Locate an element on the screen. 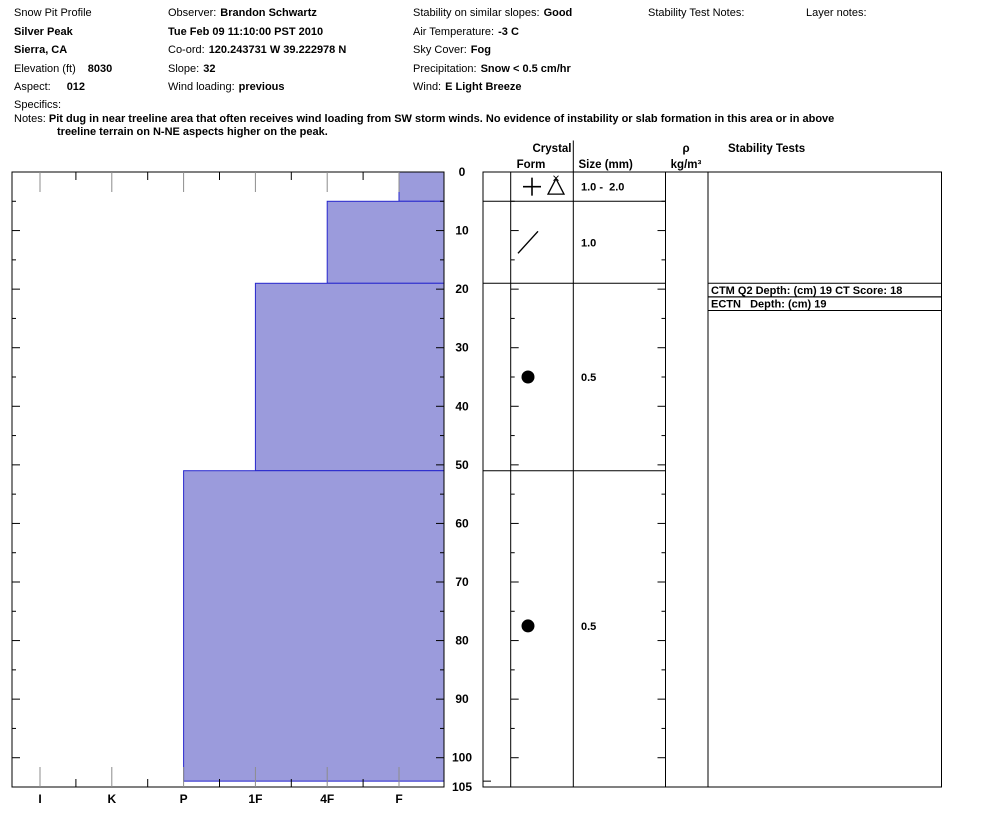 The image size is (994, 826). grain-form-decomposing-fragments-icon is located at coordinates (528, 242).